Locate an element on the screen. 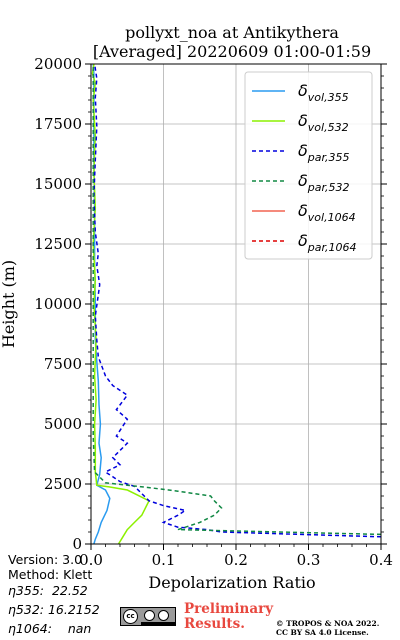 The height and width of the screenshot is (640, 400). y-tick-label: 7500 is located at coordinates (63, 364).